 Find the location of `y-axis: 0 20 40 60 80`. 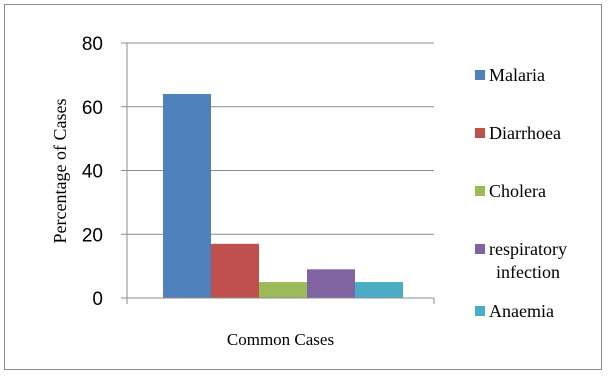

y-axis: 0 20 40 60 80 is located at coordinates (105, 172).